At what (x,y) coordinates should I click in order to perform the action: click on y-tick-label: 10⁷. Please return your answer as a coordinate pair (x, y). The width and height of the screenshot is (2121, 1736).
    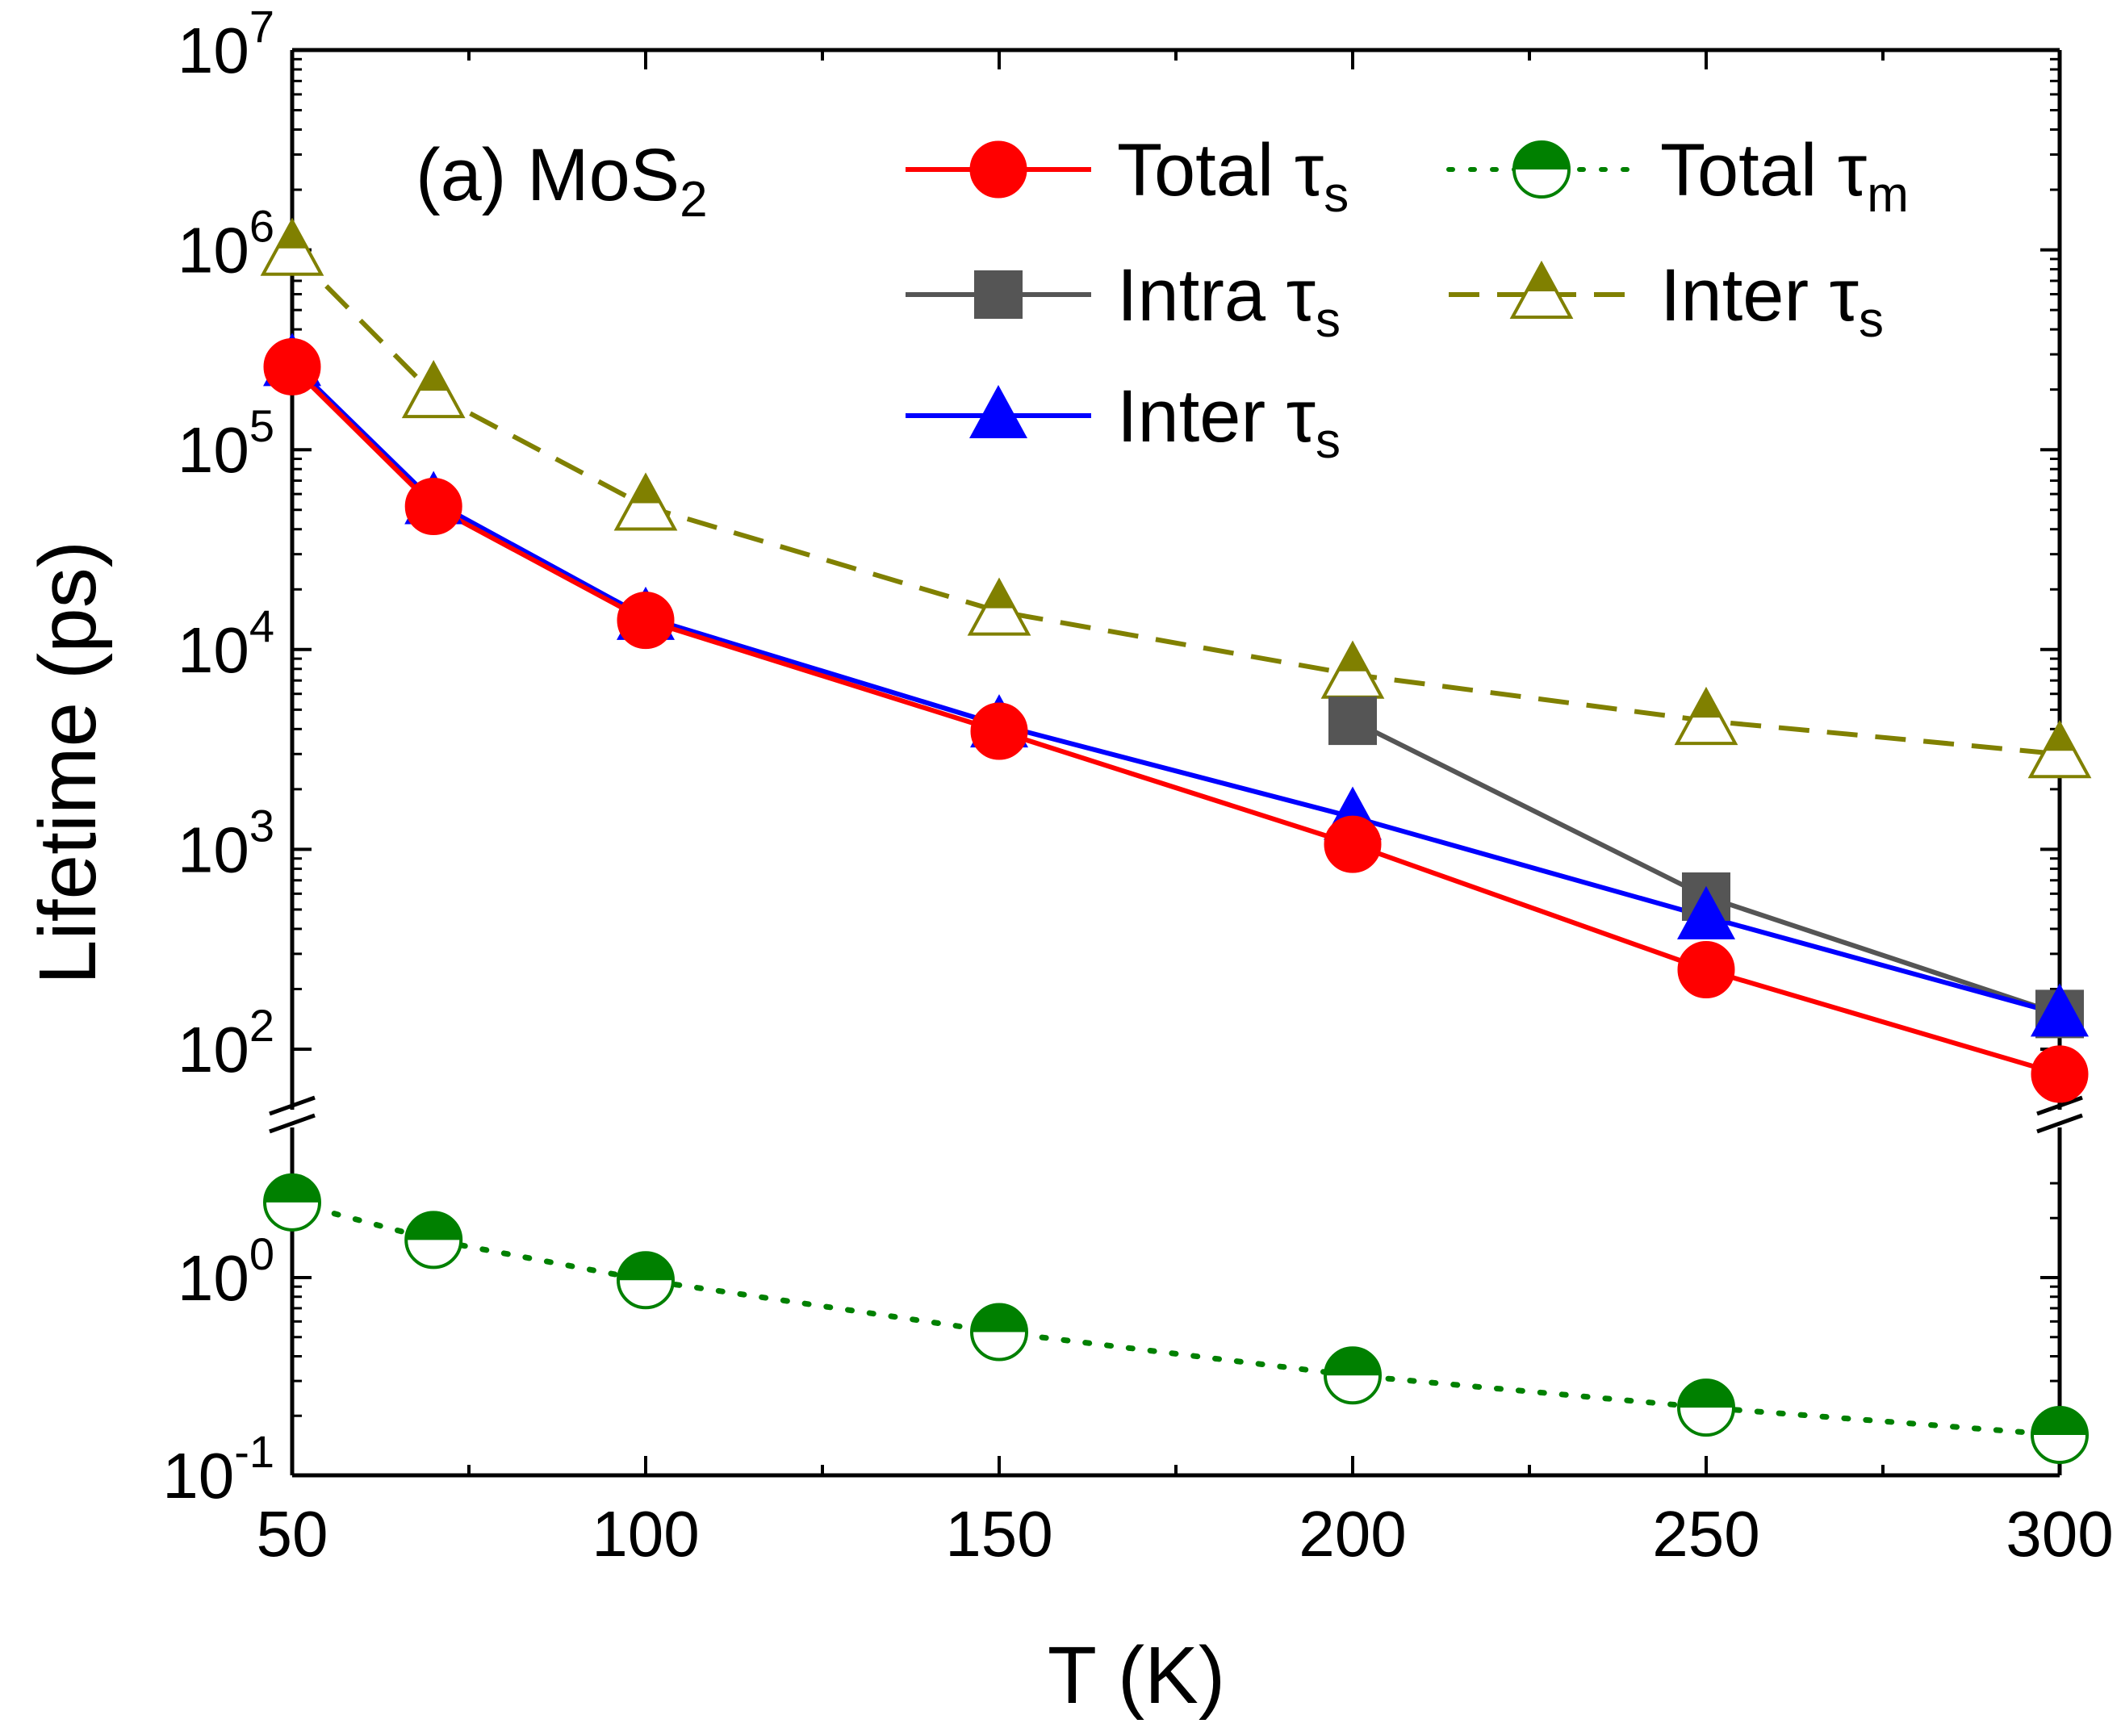
    Looking at the image, I should click on (226, 44).